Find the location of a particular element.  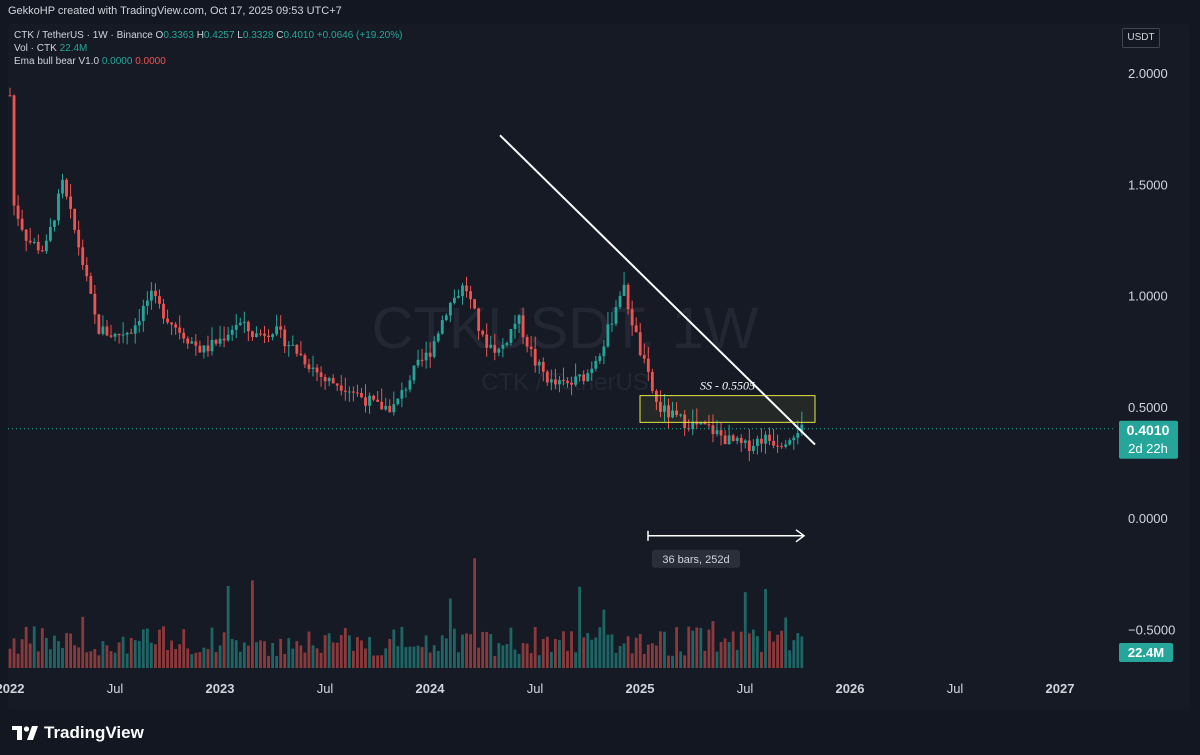

last-price-countdown: 2d 22h is located at coordinates (1148, 448).